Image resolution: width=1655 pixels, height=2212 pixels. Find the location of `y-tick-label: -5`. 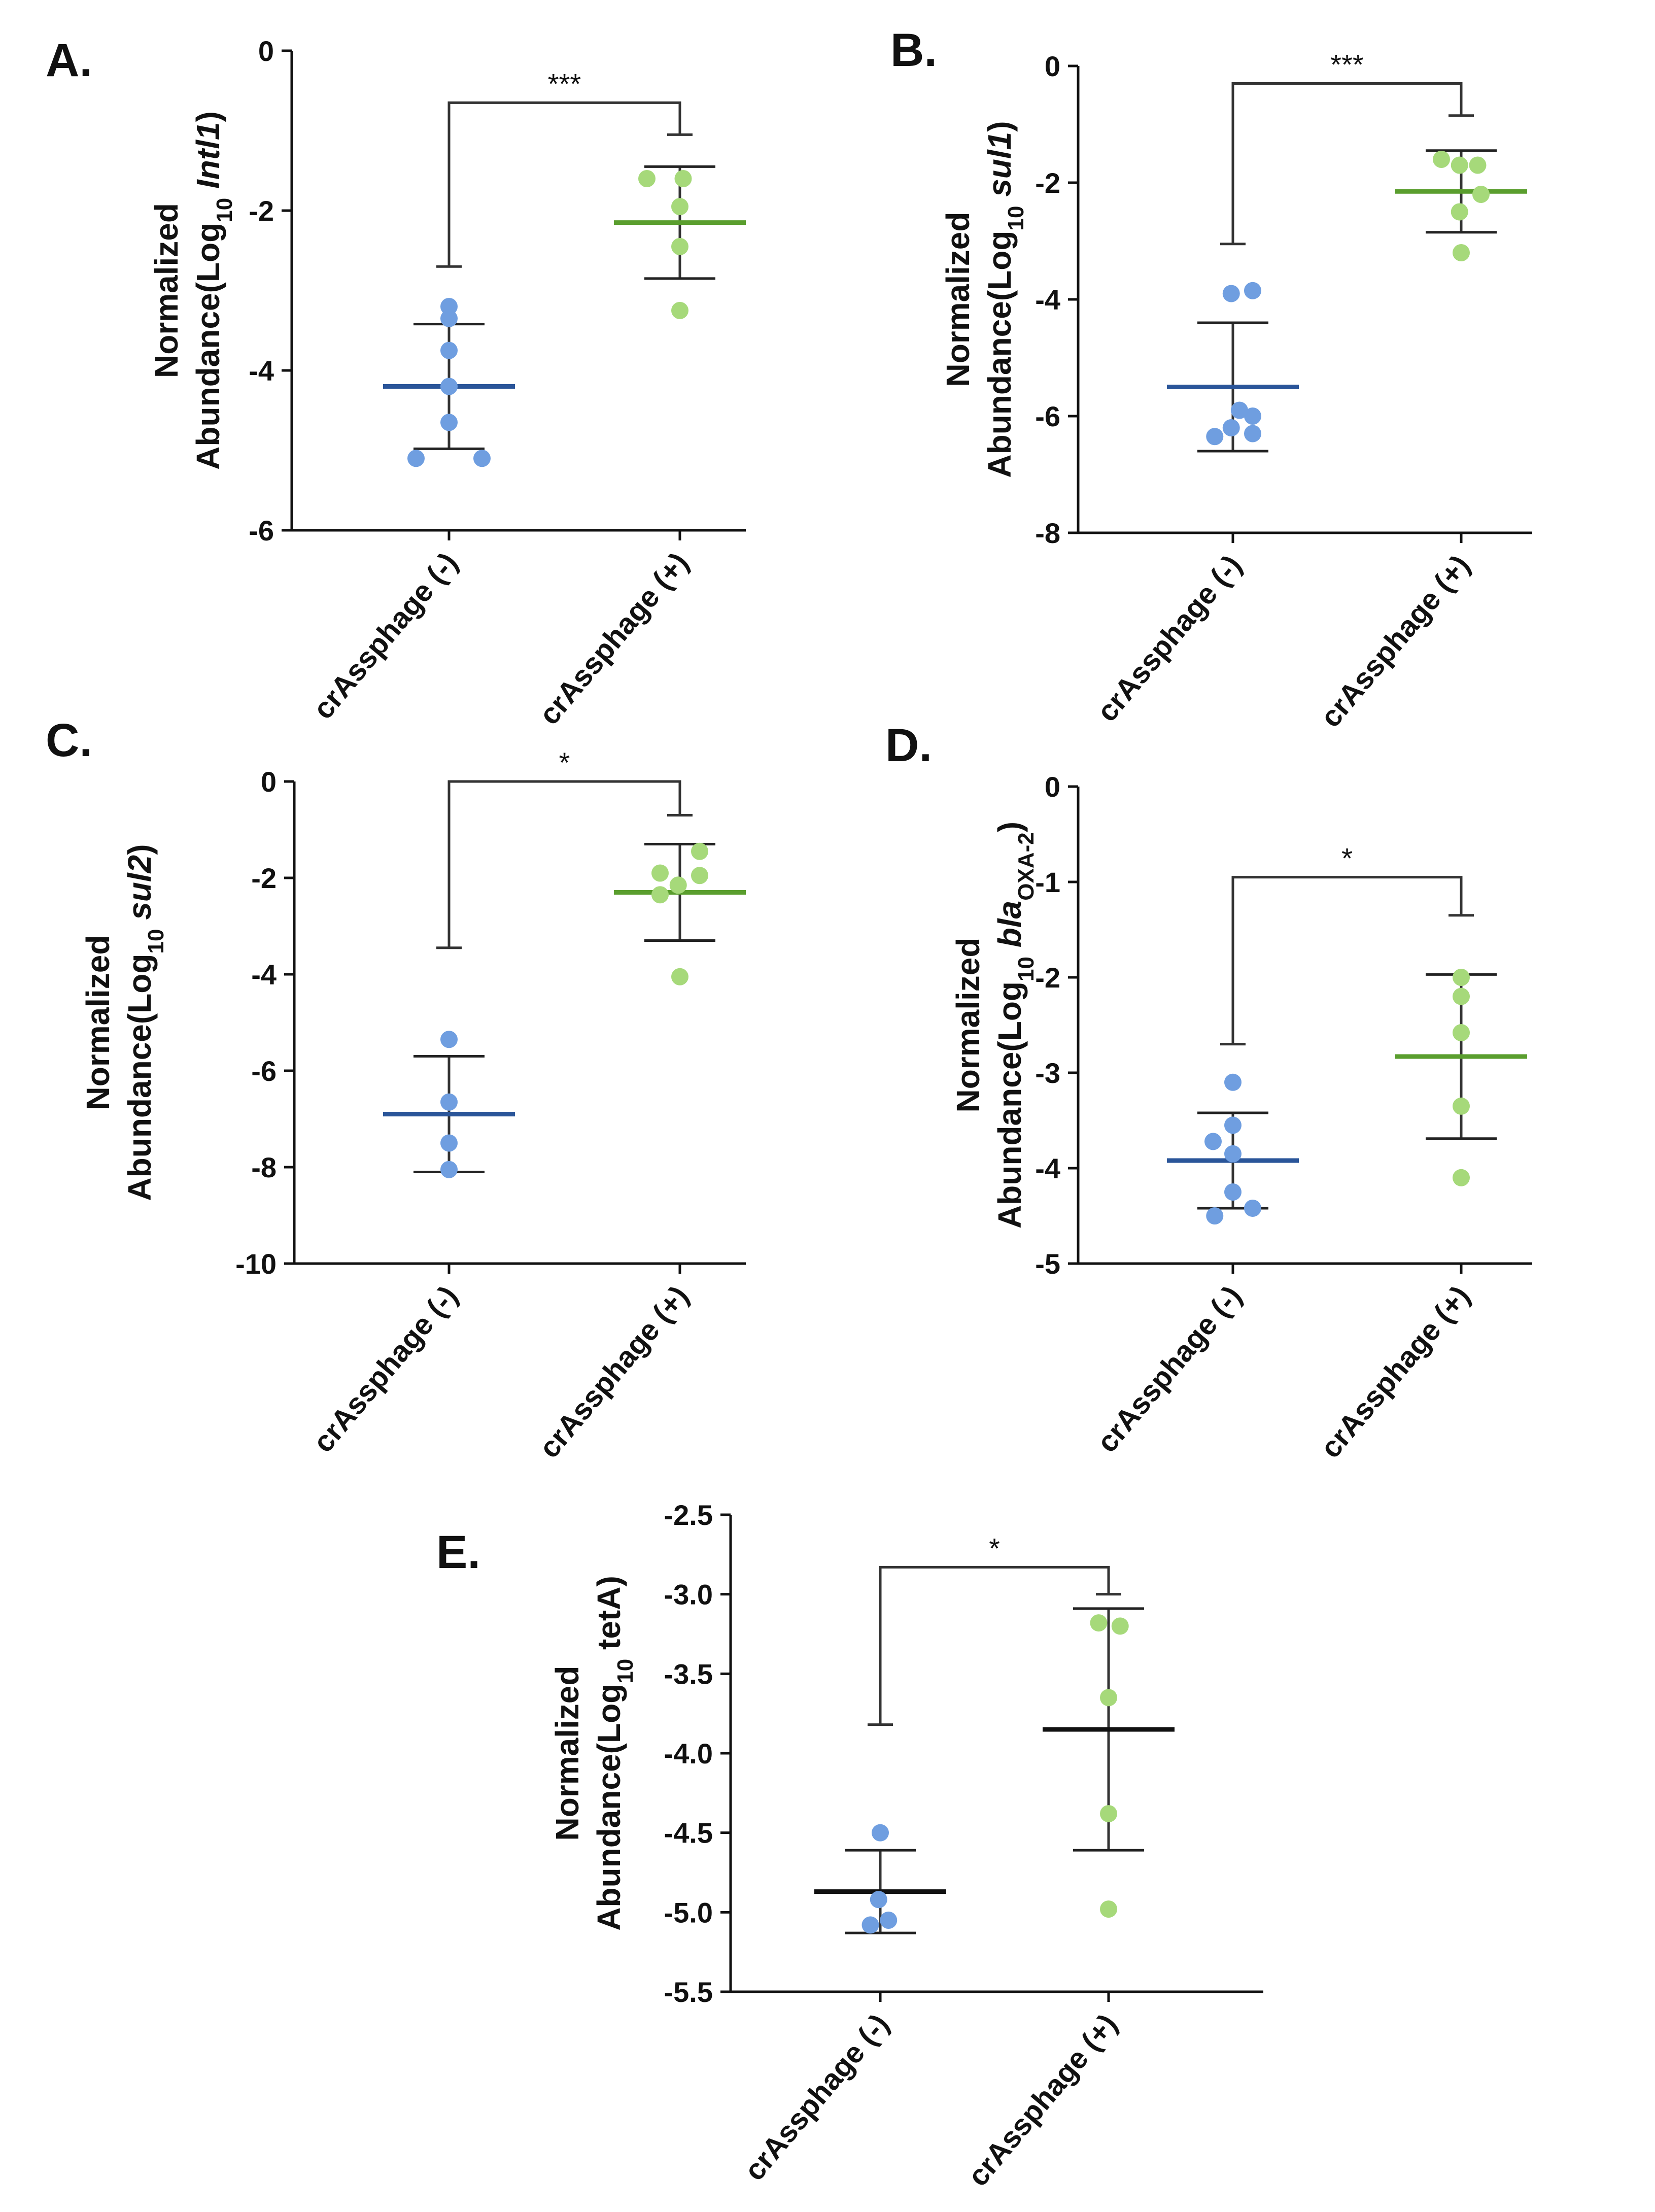

y-tick-label: -5 is located at coordinates (1047, 1264).